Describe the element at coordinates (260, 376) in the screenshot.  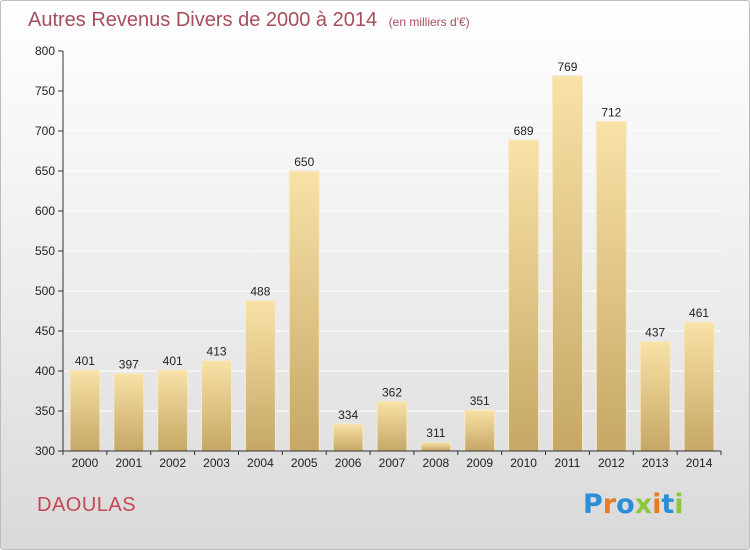
I see `bar-2004` at that location.